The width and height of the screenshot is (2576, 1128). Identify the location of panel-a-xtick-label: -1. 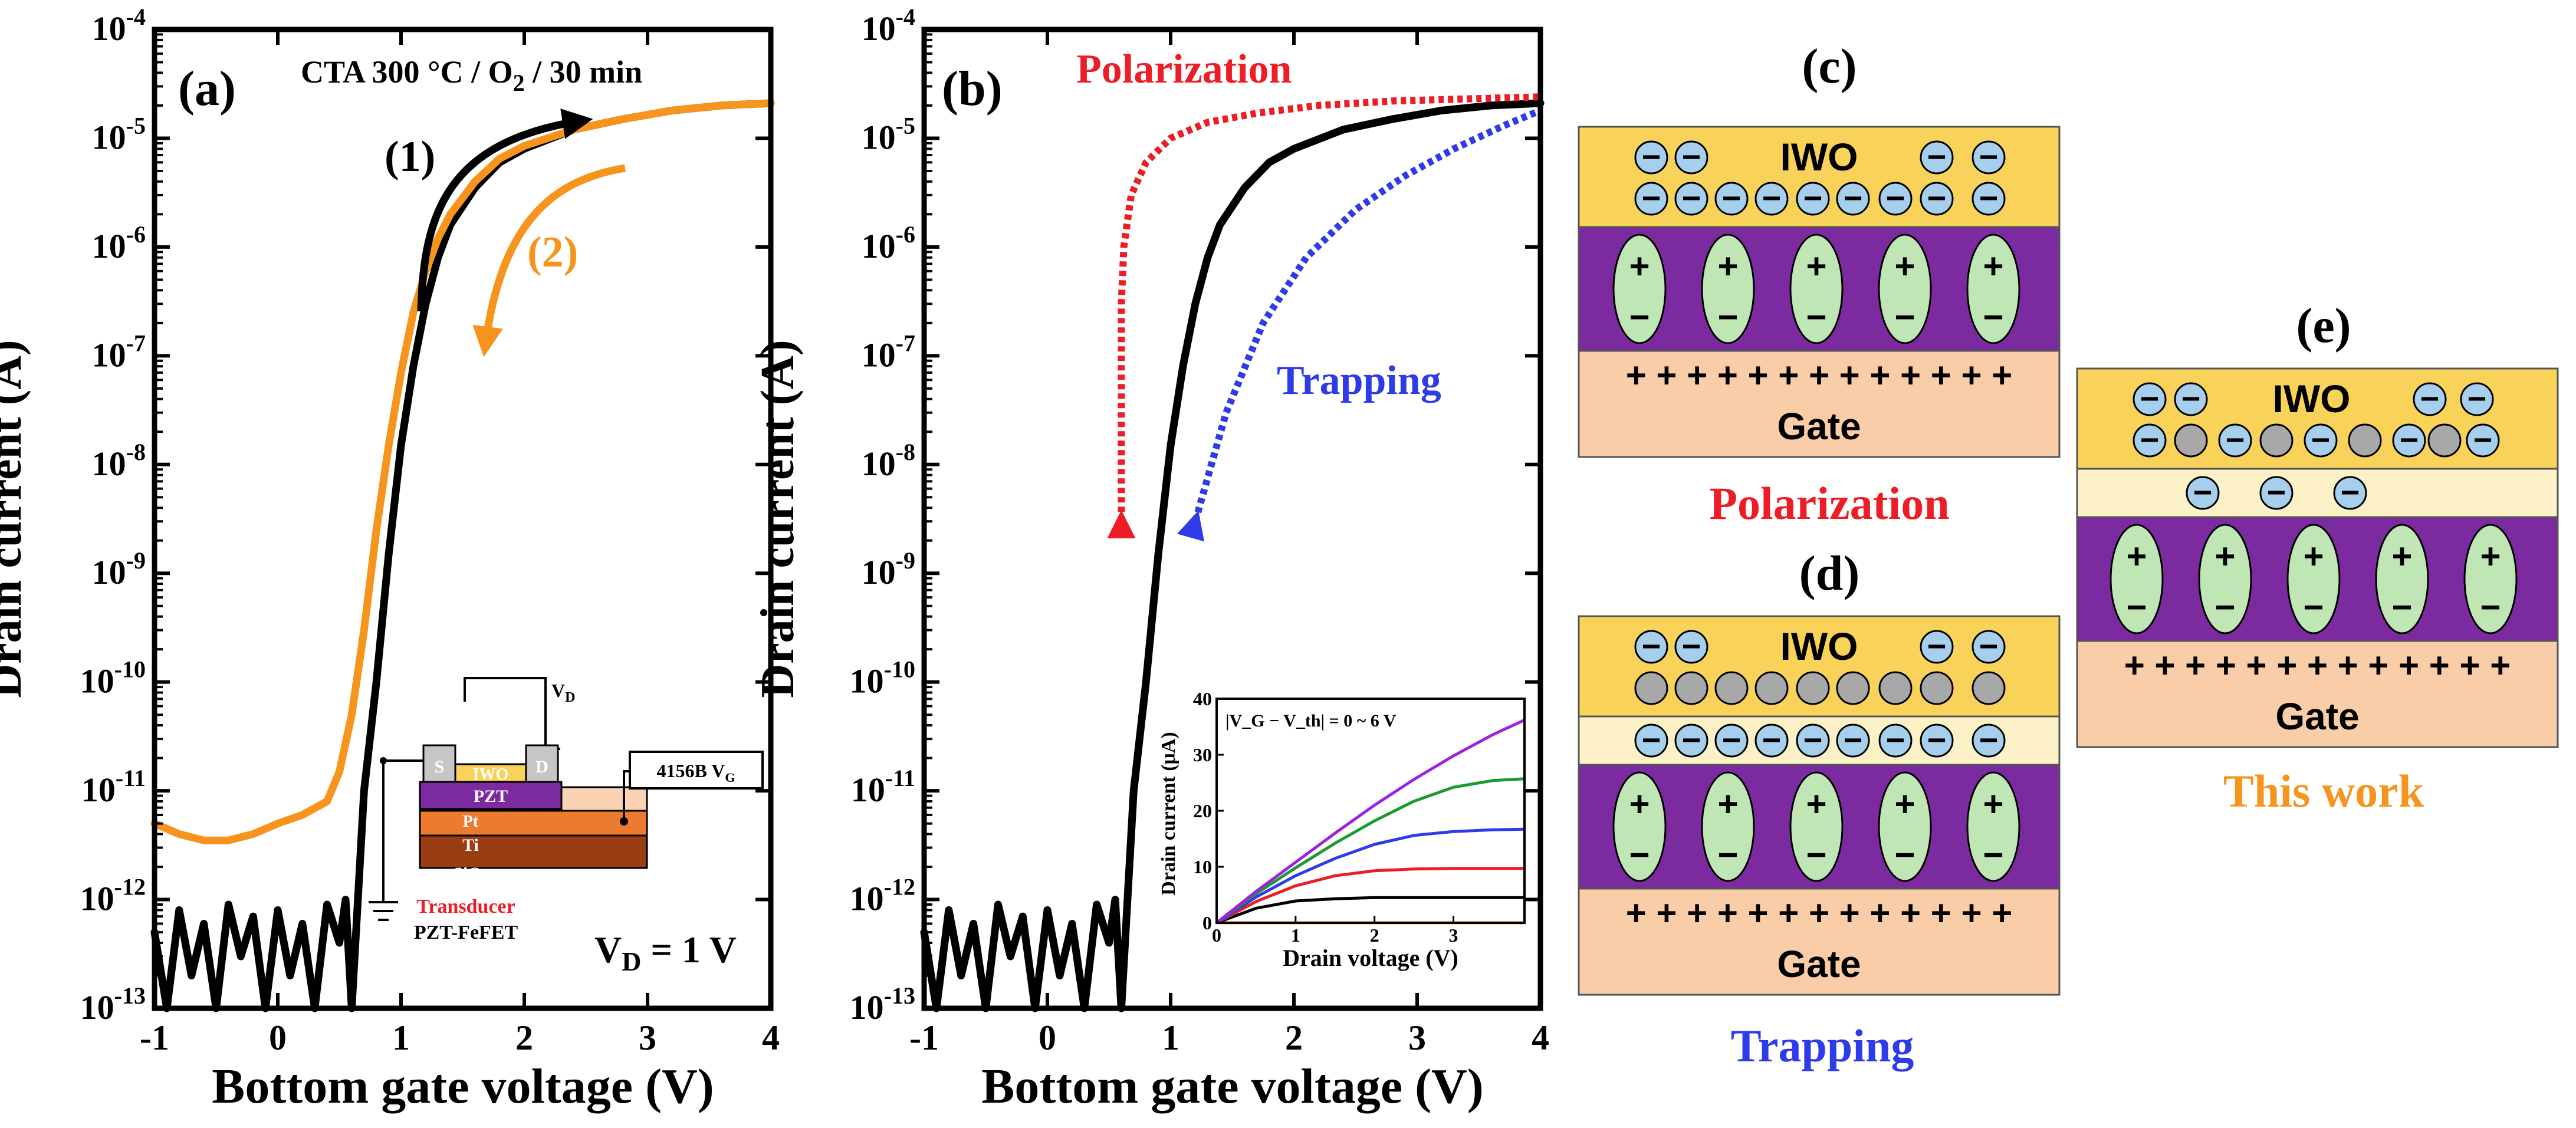
(154, 1037).